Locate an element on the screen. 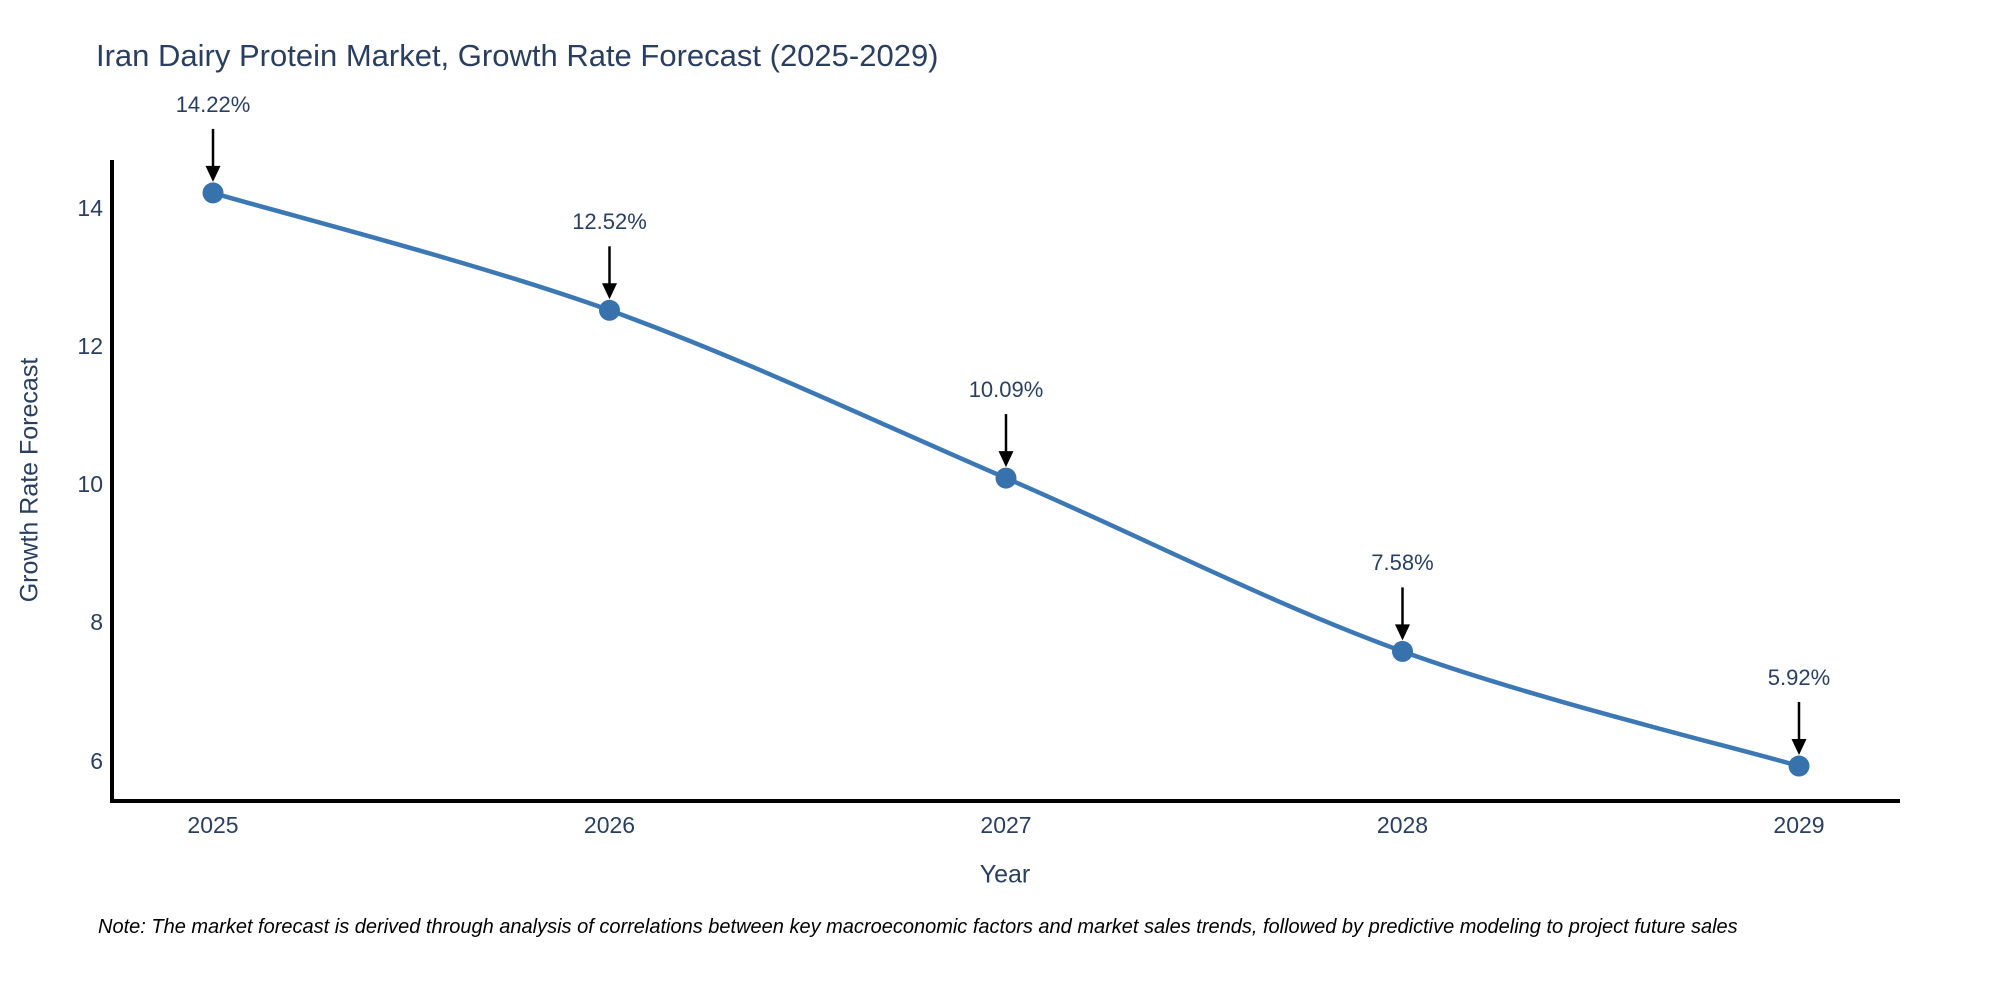 The image size is (2000, 1000). annotation-arrowhead-2028 is located at coordinates (1402, 632).